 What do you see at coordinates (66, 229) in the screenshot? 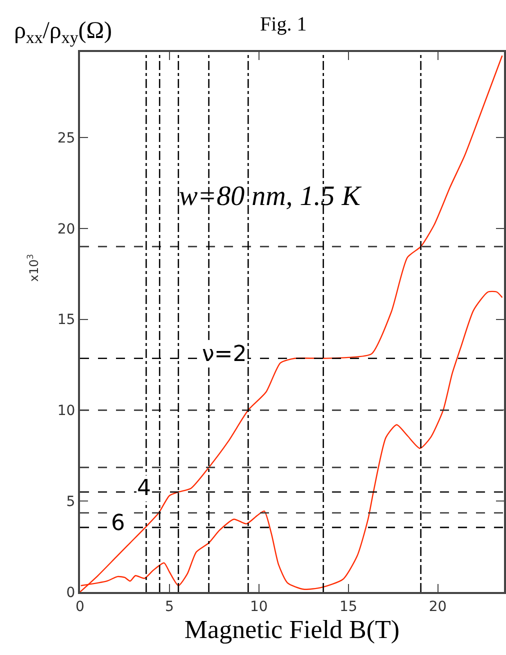
I see `y-tick-label: 20` at bounding box center [66, 229].